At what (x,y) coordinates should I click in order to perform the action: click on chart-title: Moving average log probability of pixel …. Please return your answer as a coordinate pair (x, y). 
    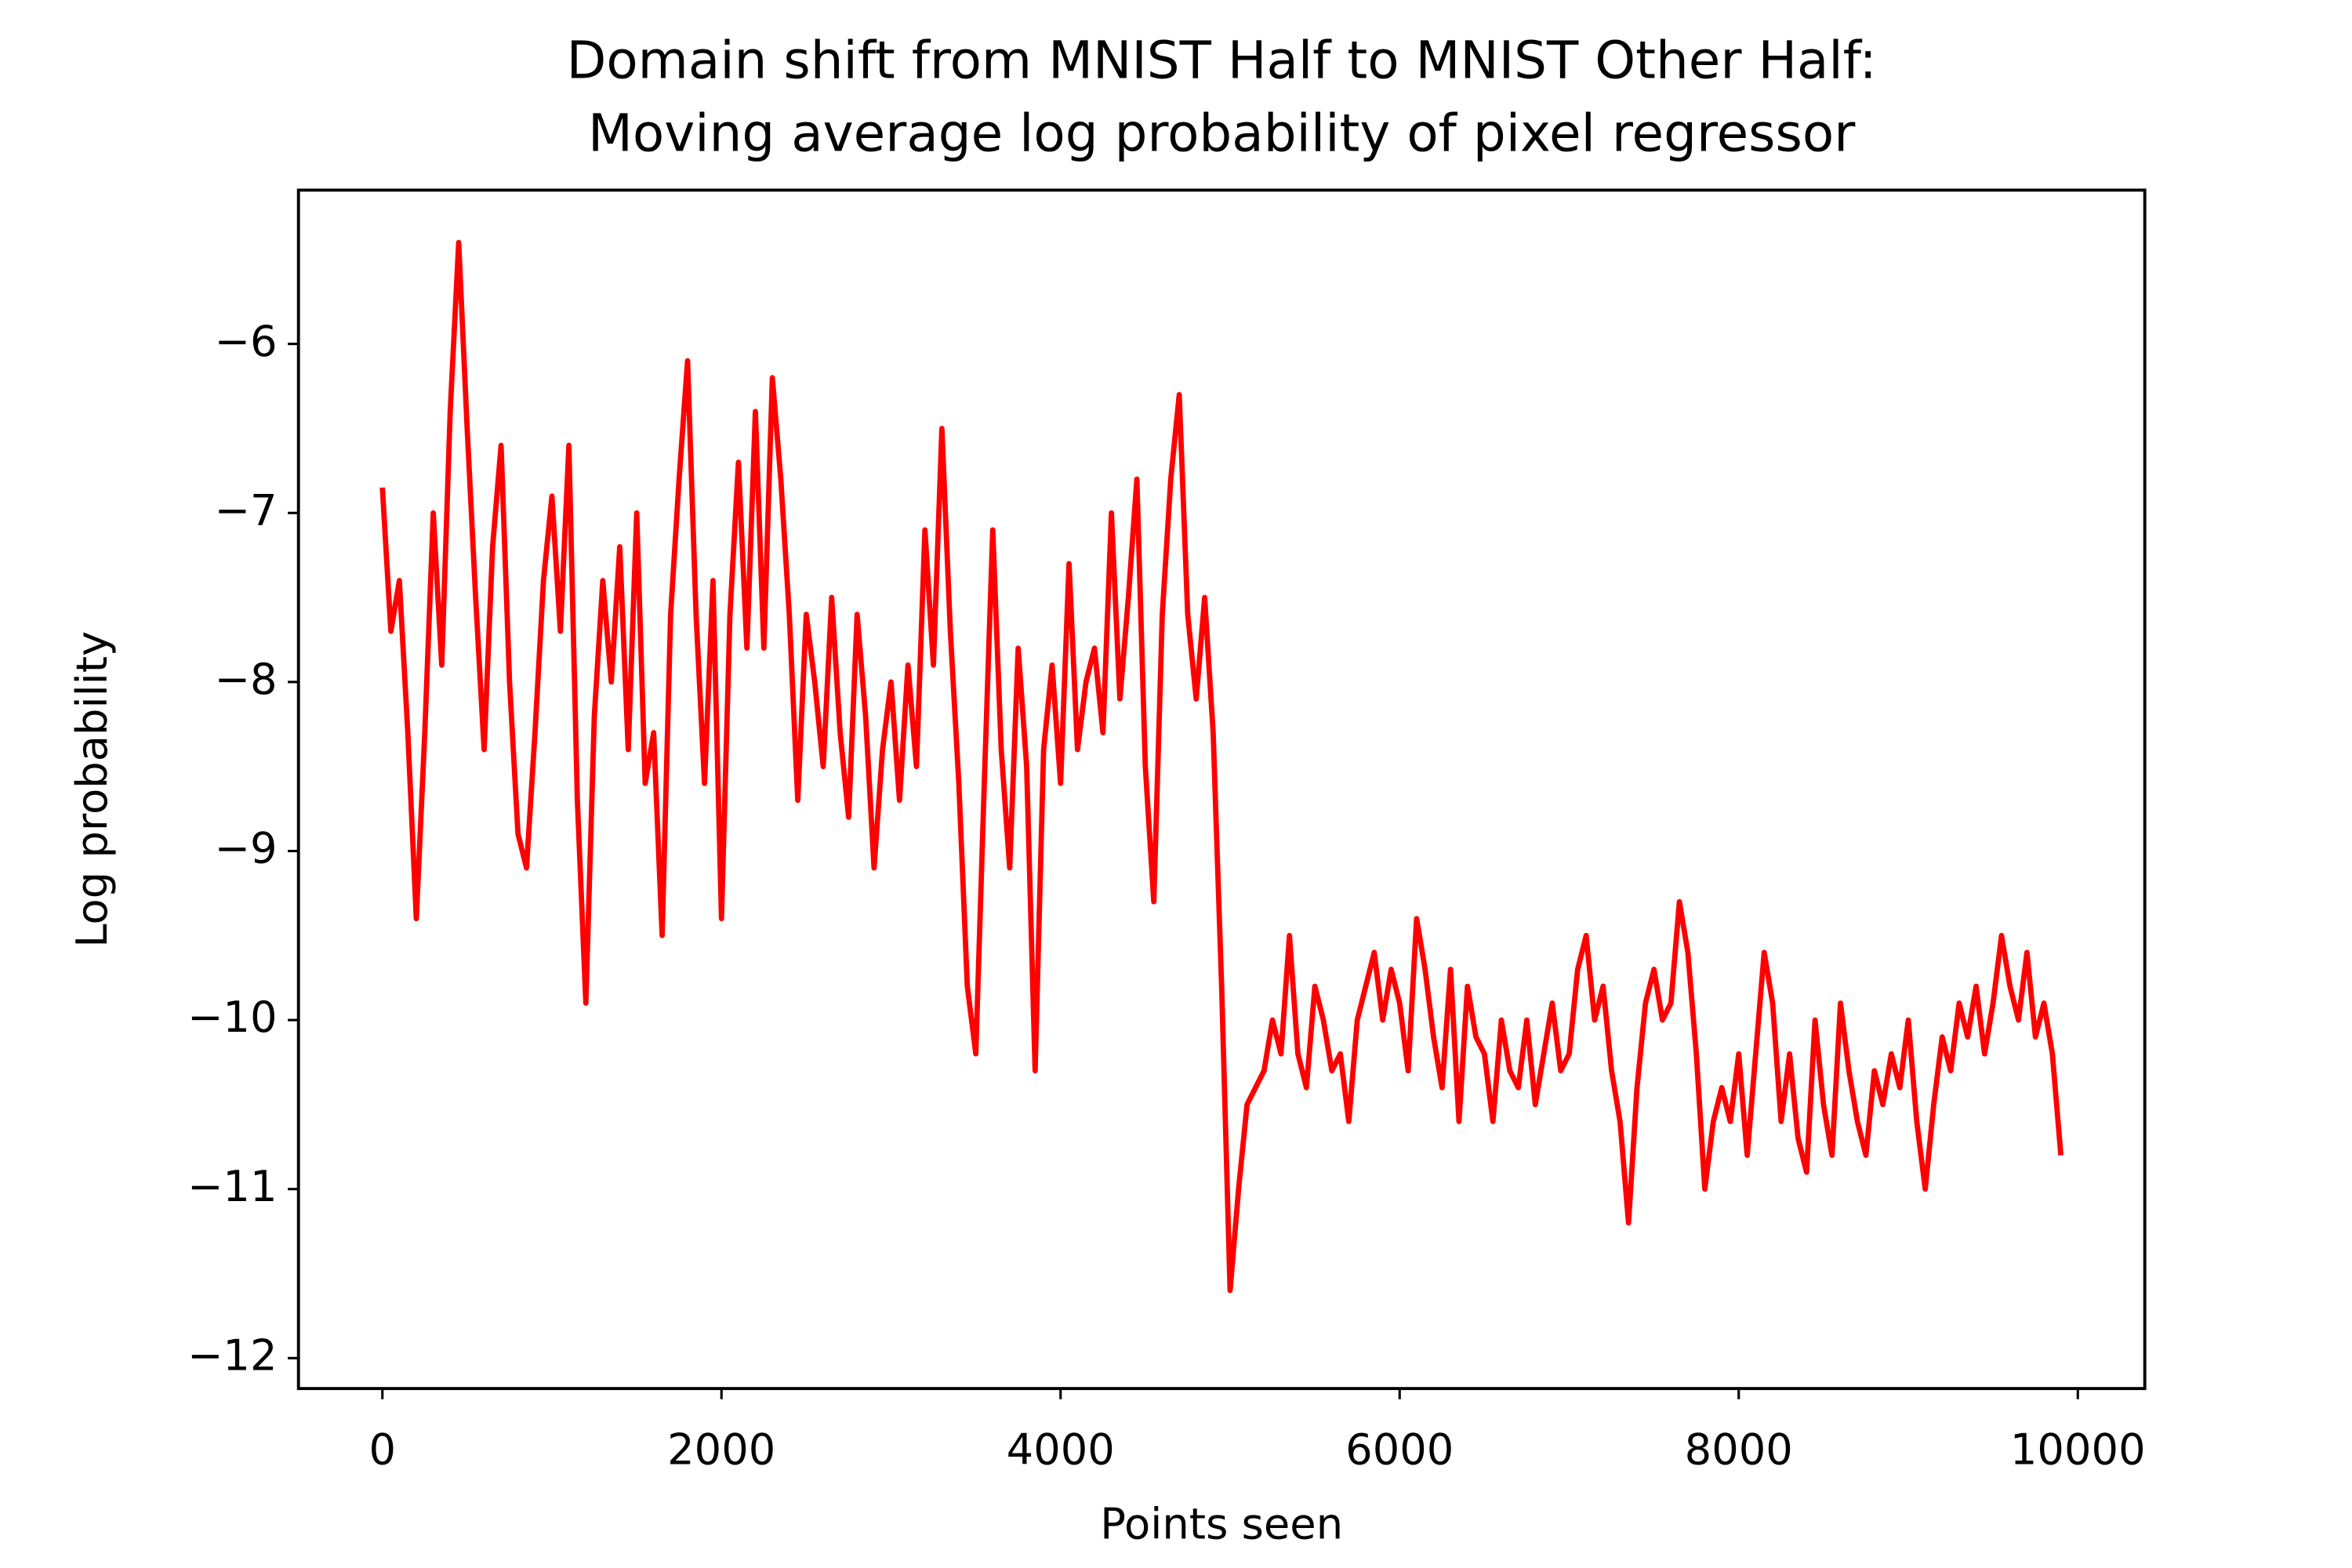
    Looking at the image, I should click on (1222, 133).